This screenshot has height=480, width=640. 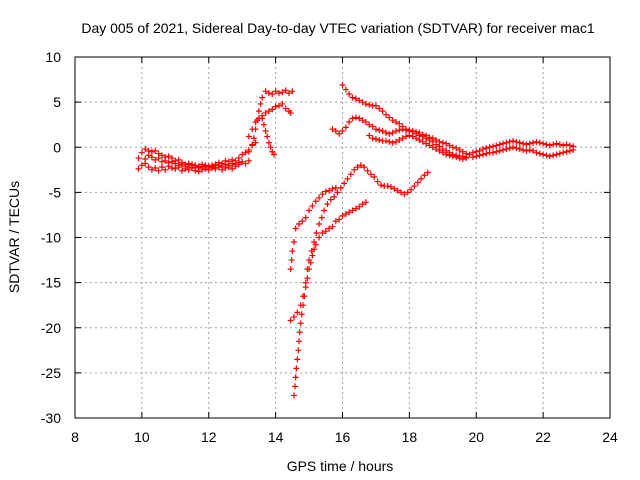 I want to click on y-tick-label: -5, so click(x=55, y=192).